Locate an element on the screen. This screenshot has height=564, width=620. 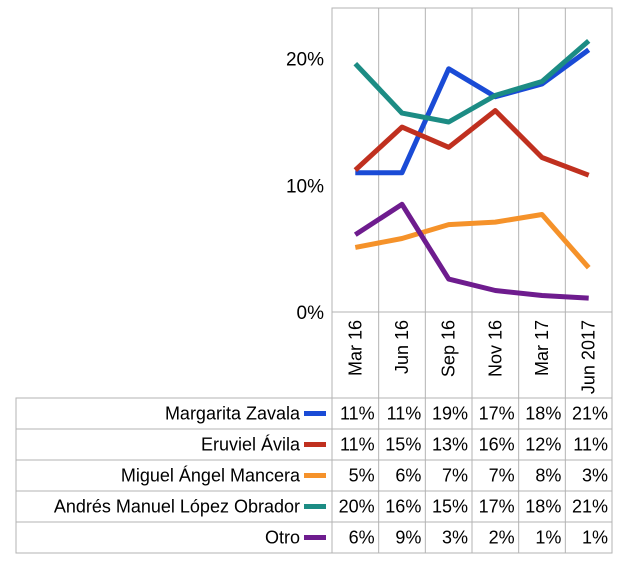
y-tick-label: 0% is located at coordinates (311, 313).